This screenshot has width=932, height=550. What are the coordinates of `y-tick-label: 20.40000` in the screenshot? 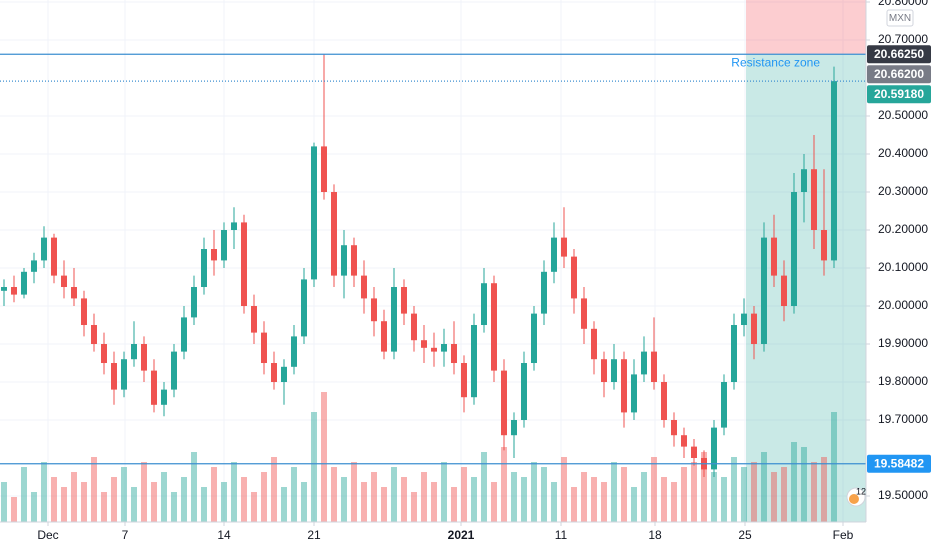 It's located at (903, 153).